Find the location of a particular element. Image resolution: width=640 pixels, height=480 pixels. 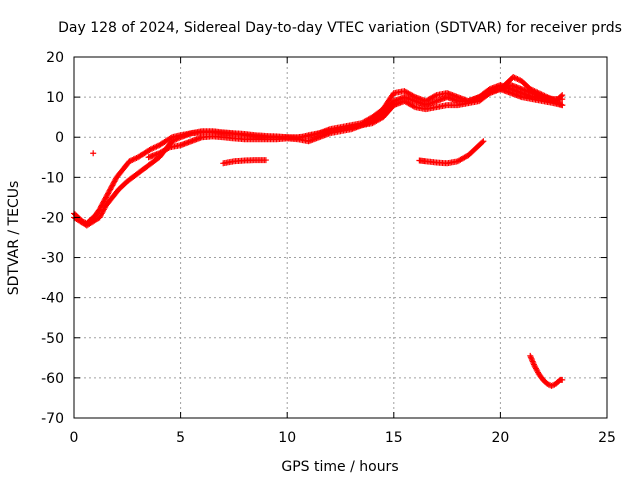

x-axis-label: GPS time / hours is located at coordinates (339, 467).